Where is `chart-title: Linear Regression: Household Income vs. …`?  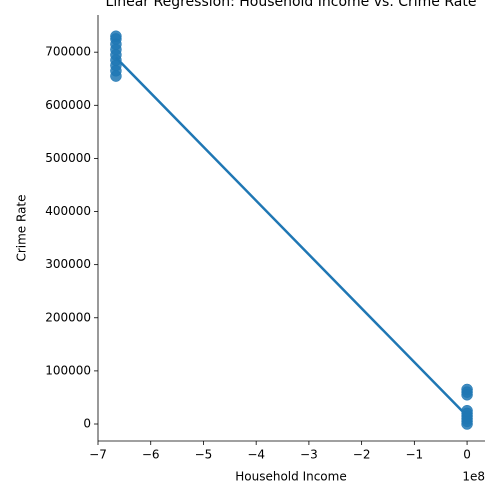 chart-title: Linear Regression: Household Income vs. … is located at coordinates (291, 5).